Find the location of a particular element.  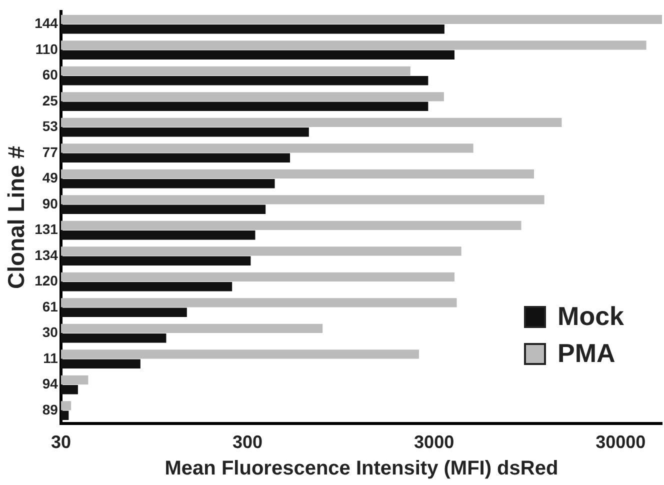

y-tick-label: 53 is located at coordinates (50, 126).